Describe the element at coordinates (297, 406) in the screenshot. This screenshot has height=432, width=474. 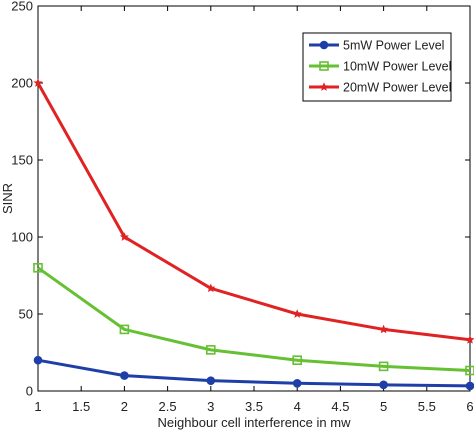
I see `x-tick-label: 4` at that location.